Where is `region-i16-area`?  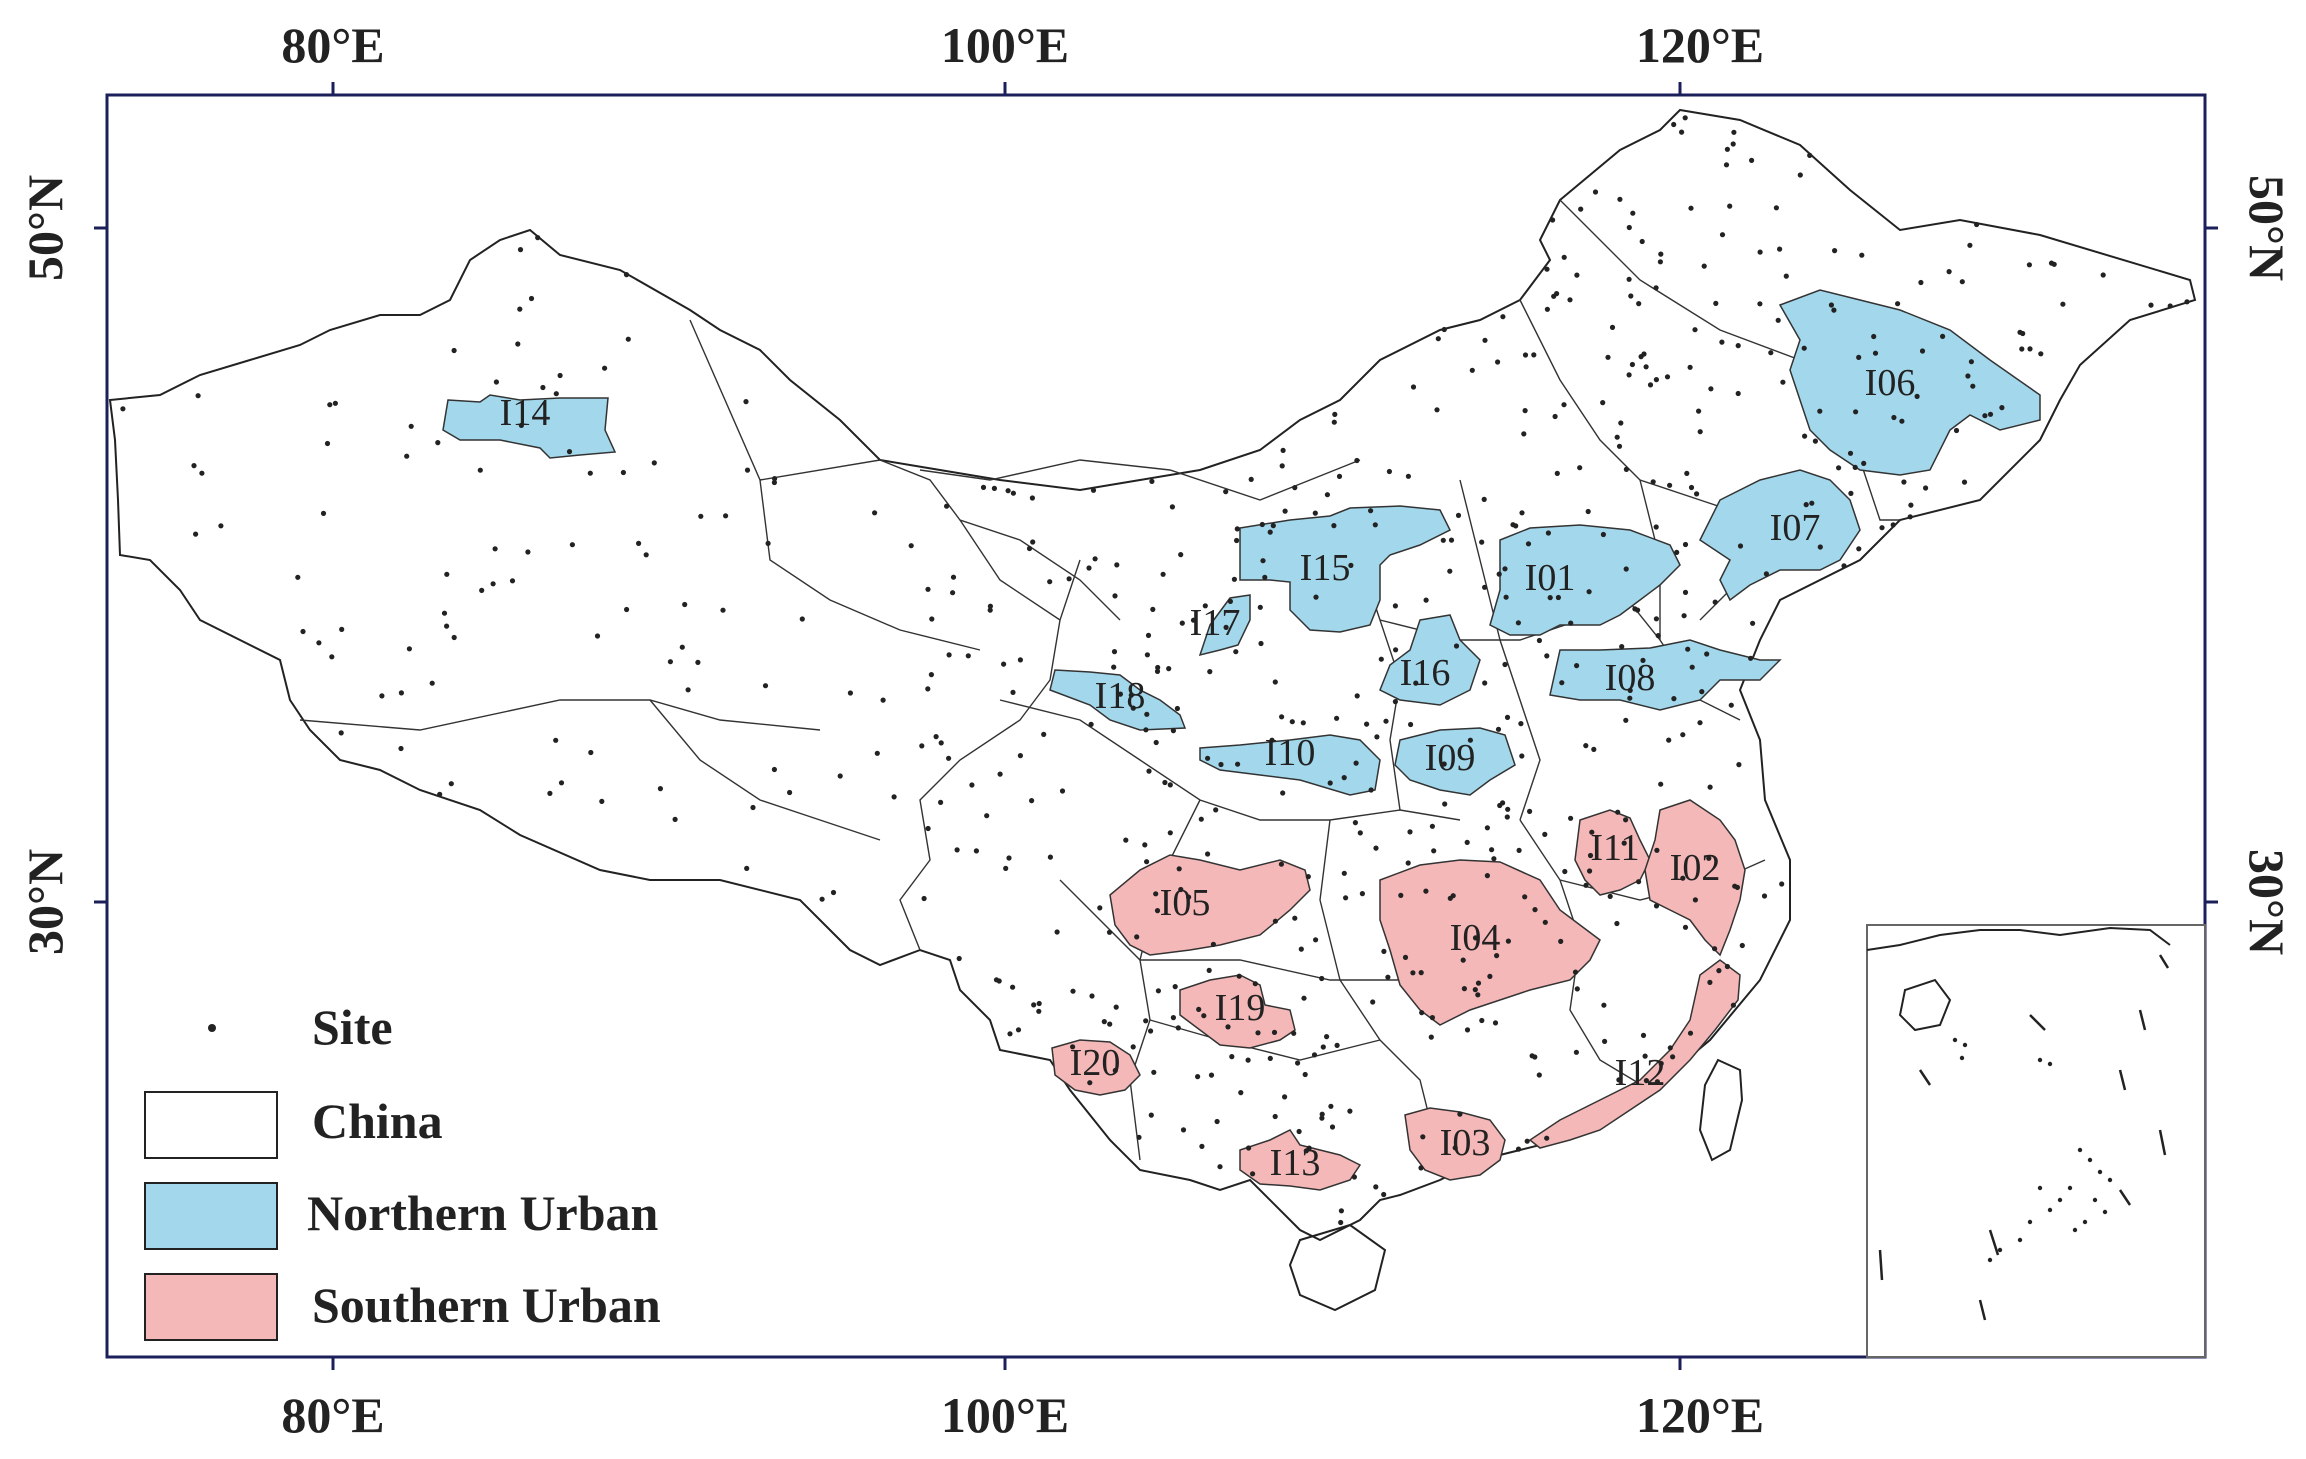
region-i16-area is located at coordinates (1430, 660).